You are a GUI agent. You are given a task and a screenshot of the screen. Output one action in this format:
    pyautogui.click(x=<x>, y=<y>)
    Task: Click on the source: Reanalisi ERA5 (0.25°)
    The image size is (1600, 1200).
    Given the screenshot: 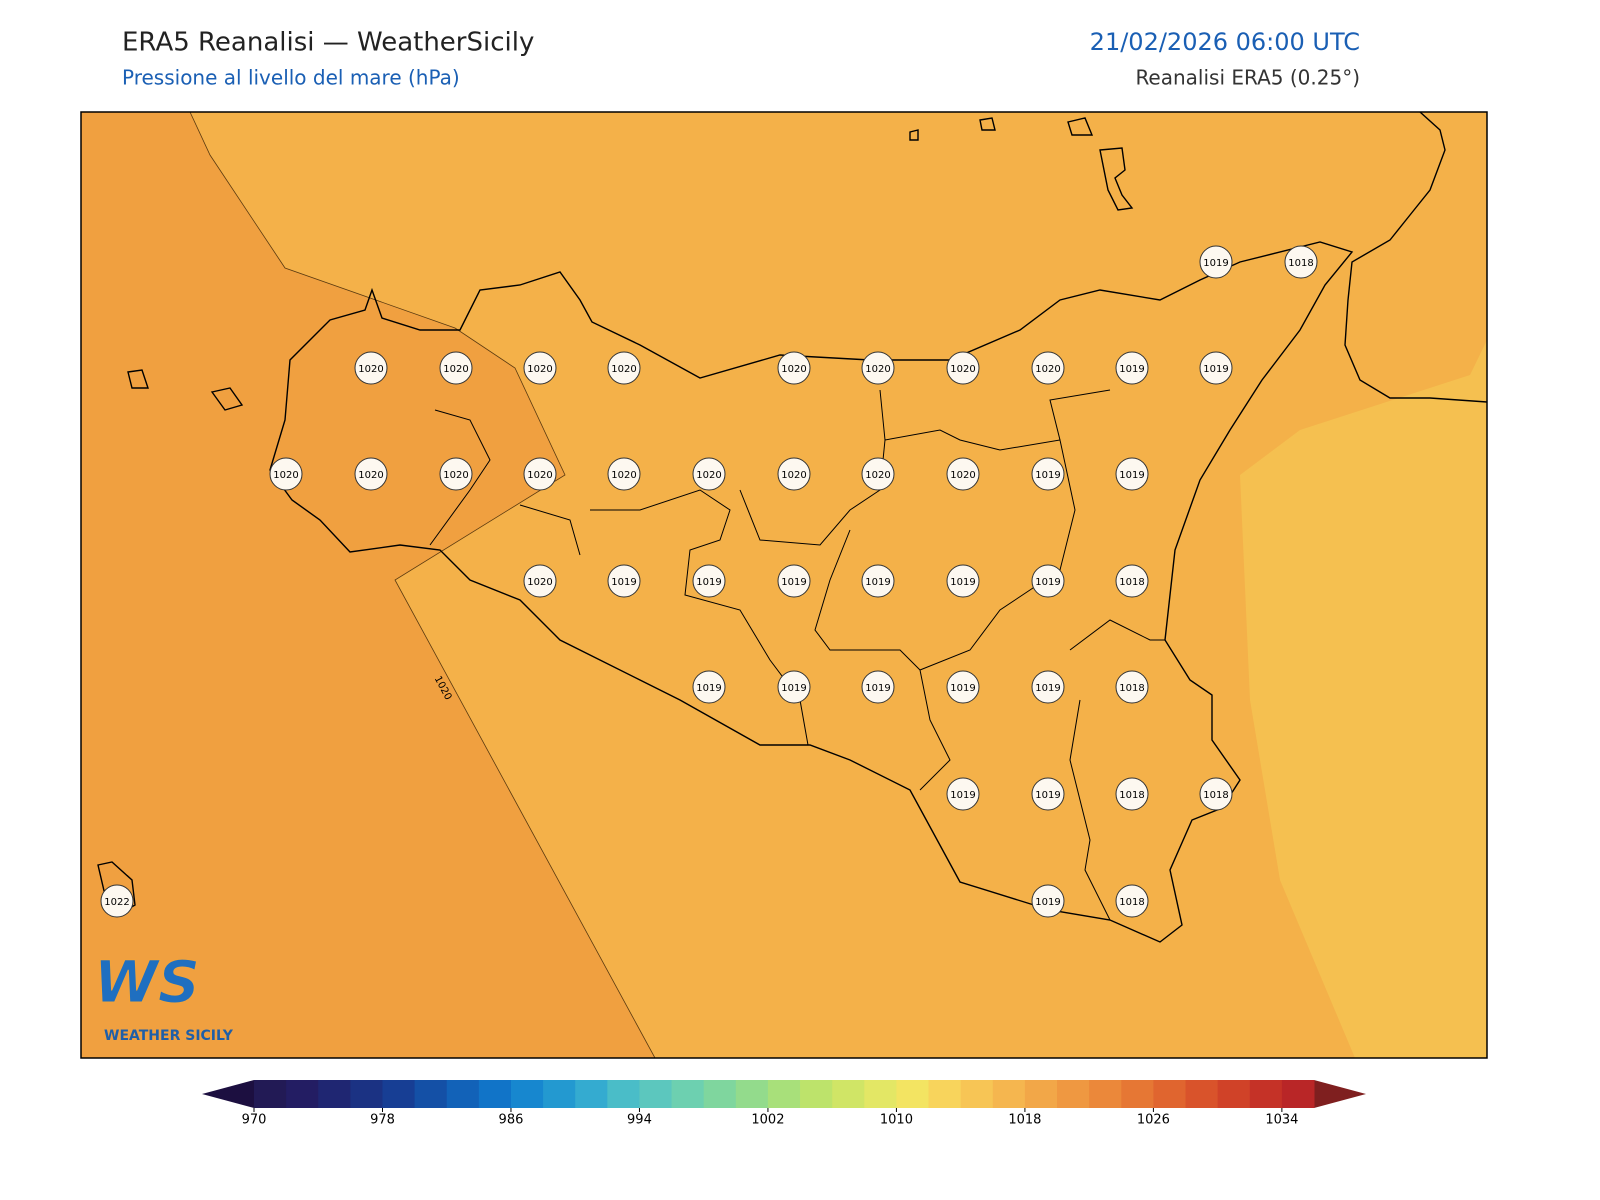 What is the action you would take?
    pyautogui.click(x=1247, y=78)
    